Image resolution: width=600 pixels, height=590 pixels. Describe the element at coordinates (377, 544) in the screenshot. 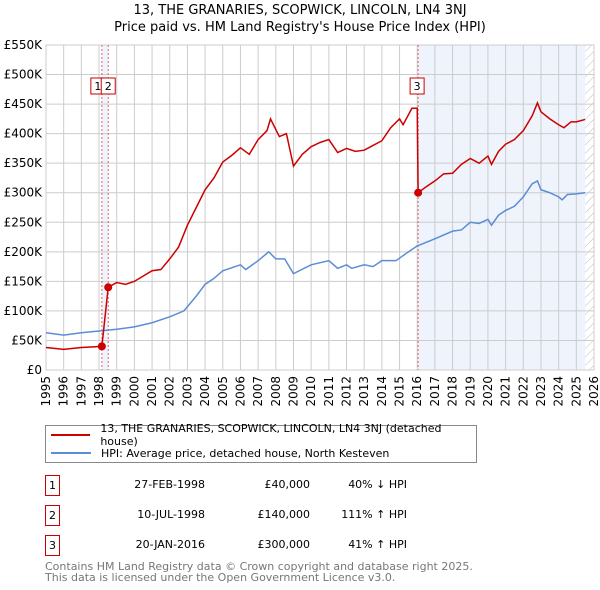

I see `transaction-hpi-diff: 41% ↑ HPI` at that location.